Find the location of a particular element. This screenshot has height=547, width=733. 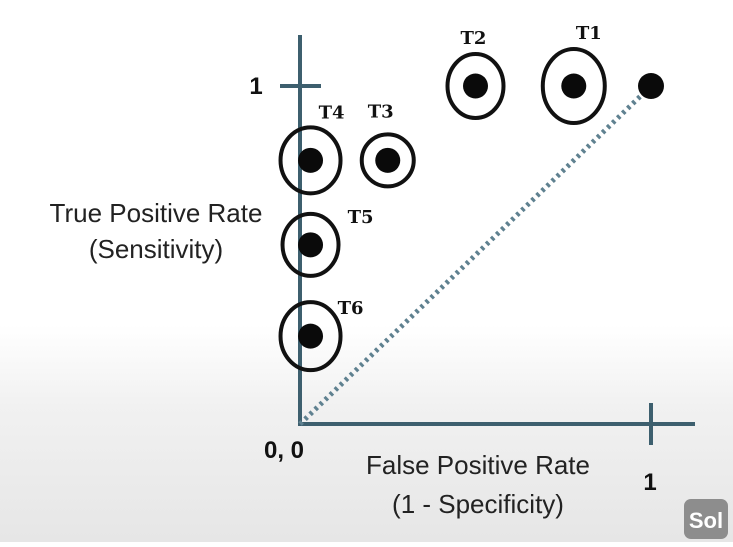

y-axis-title-line-2: (Sensitivity) is located at coordinates (156, 249).